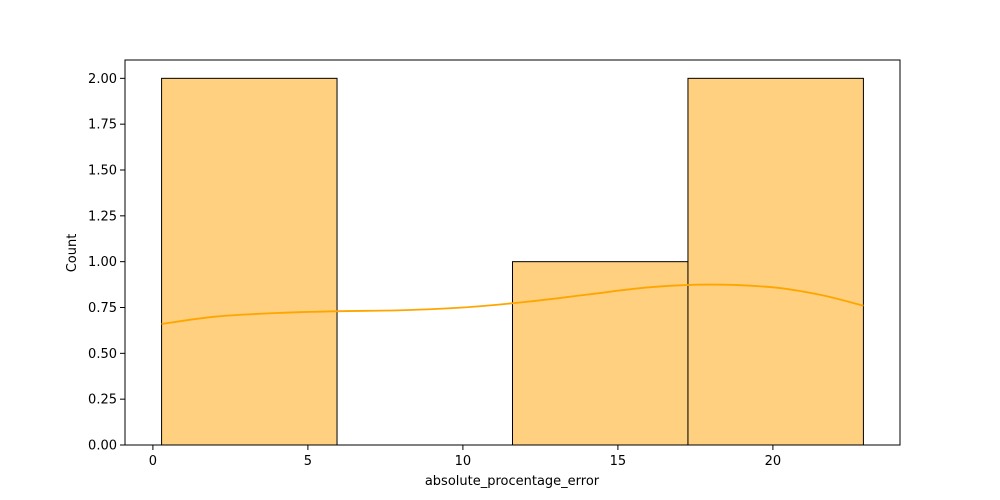  I want to click on y-tick-label: 2.00, so click(102, 79).